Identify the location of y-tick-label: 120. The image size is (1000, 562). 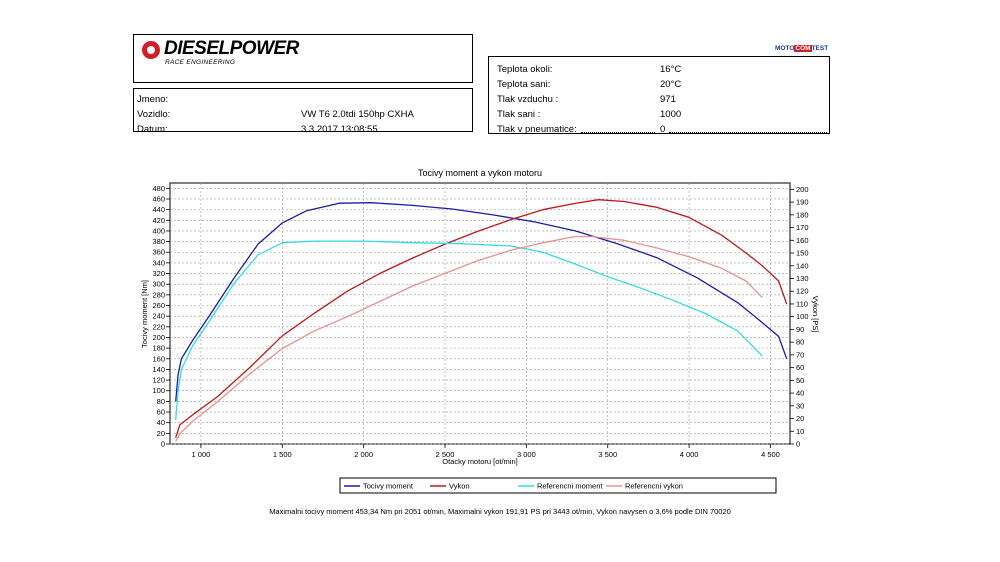
(158, 380).